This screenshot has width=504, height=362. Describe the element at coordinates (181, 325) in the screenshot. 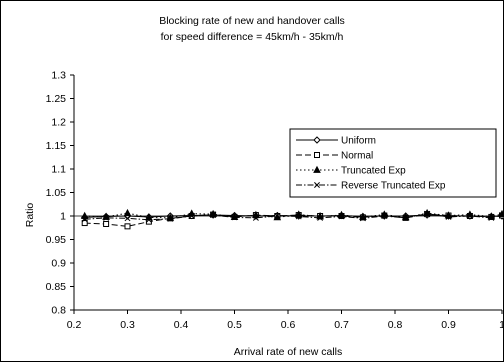

I see `x-tick-label: 0.4` at that location.